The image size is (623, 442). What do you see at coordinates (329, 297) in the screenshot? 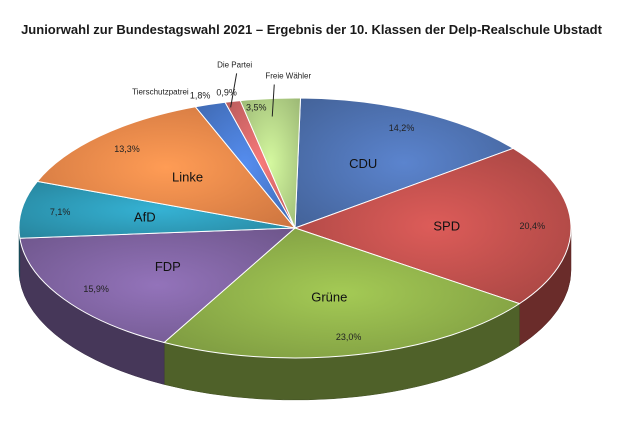
I see `slice-name-gr-ne: Grüne` at bounding box center [329, 297].